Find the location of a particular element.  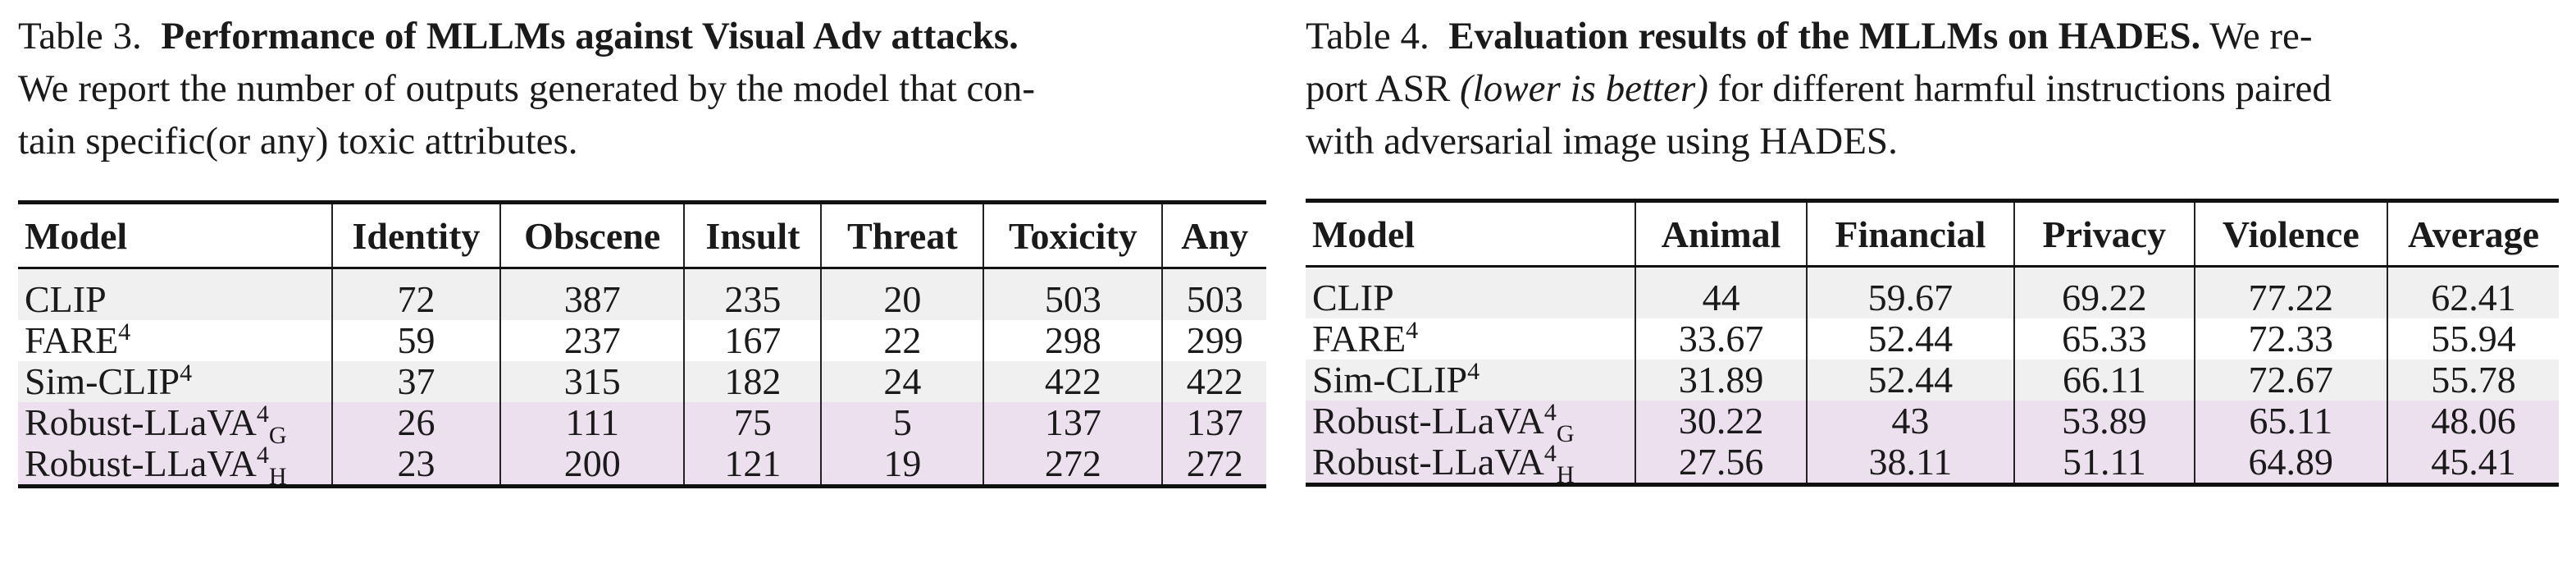

table3-header-threat: Threat is located at coordinates (902, 235).